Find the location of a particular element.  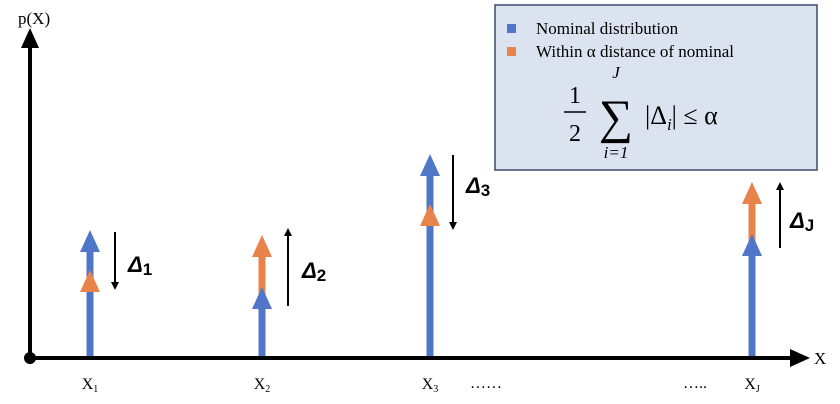

origin is located at coordinates (30, 358).